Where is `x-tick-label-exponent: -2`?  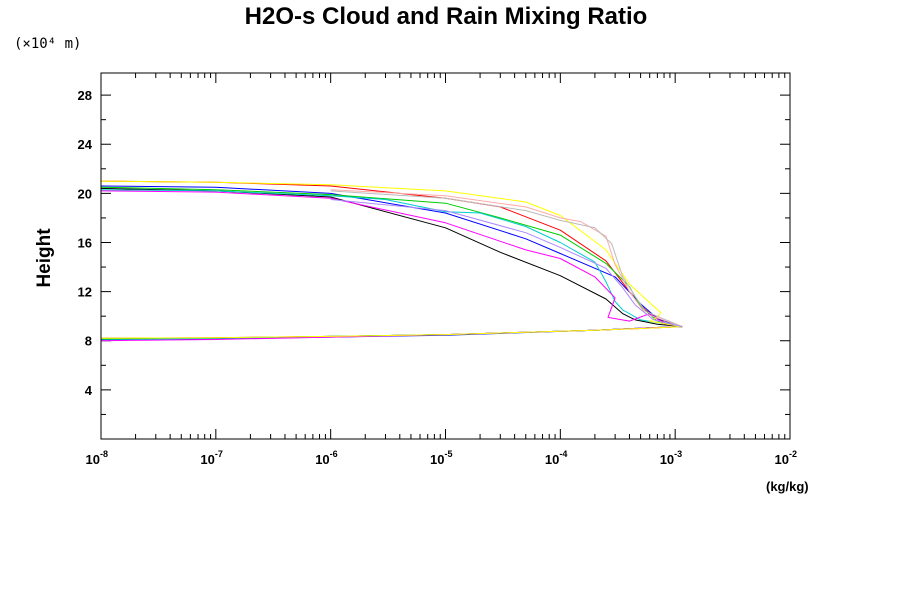 x-tick-label-exponent: -2 is located at coordinates (793, 454).